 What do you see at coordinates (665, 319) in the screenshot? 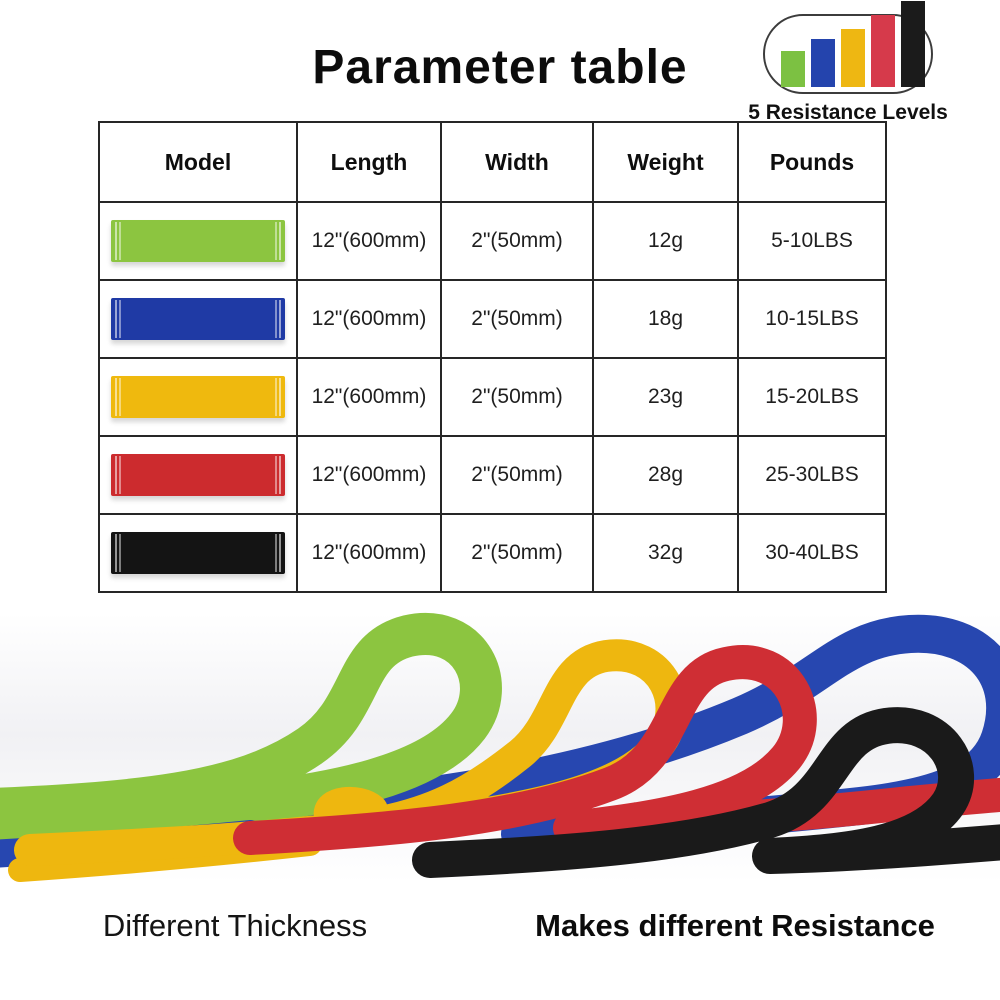
I see `weight-cell: 18g` at bounding box center [665, 319].